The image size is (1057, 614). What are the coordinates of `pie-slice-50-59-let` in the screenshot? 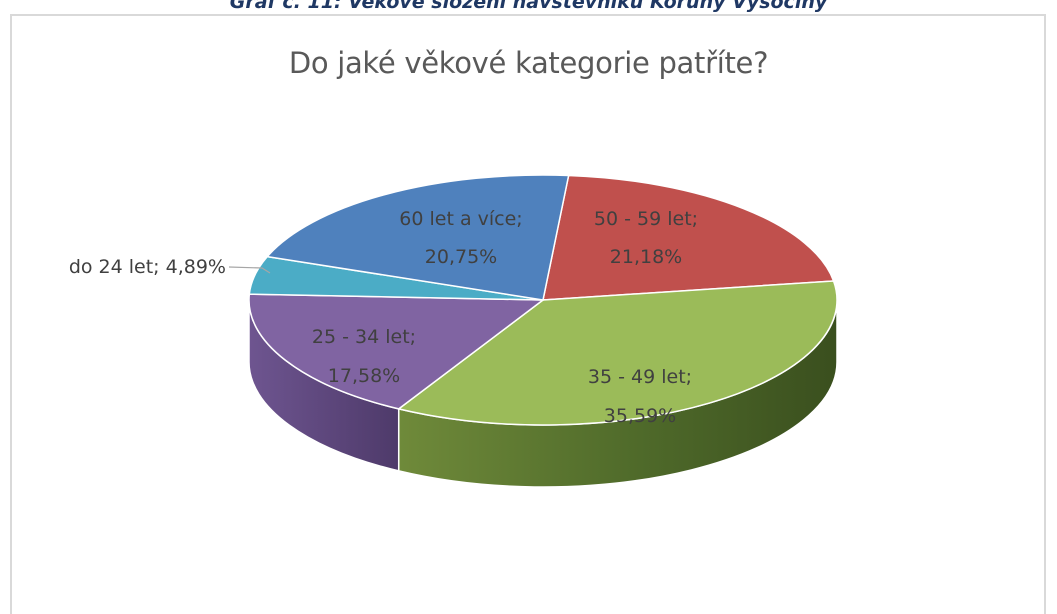 It's located at (688, 237).